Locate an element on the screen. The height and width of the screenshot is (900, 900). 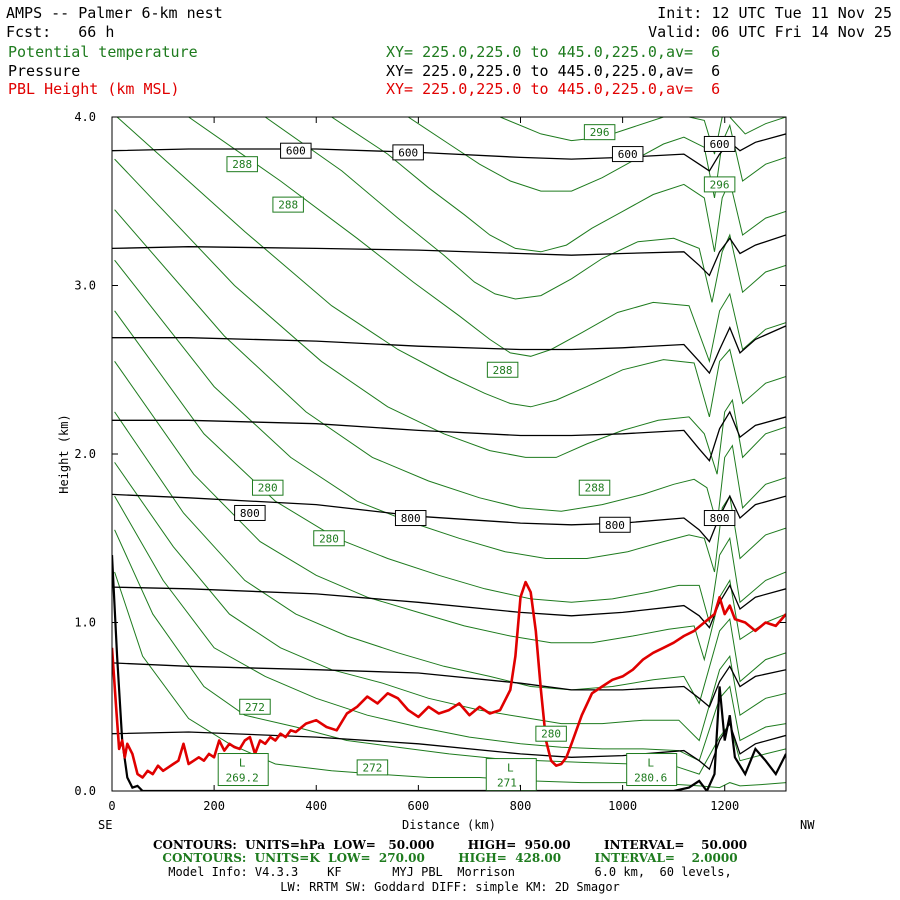
theta-label-3: 288 is located at coordinates (288, 204).